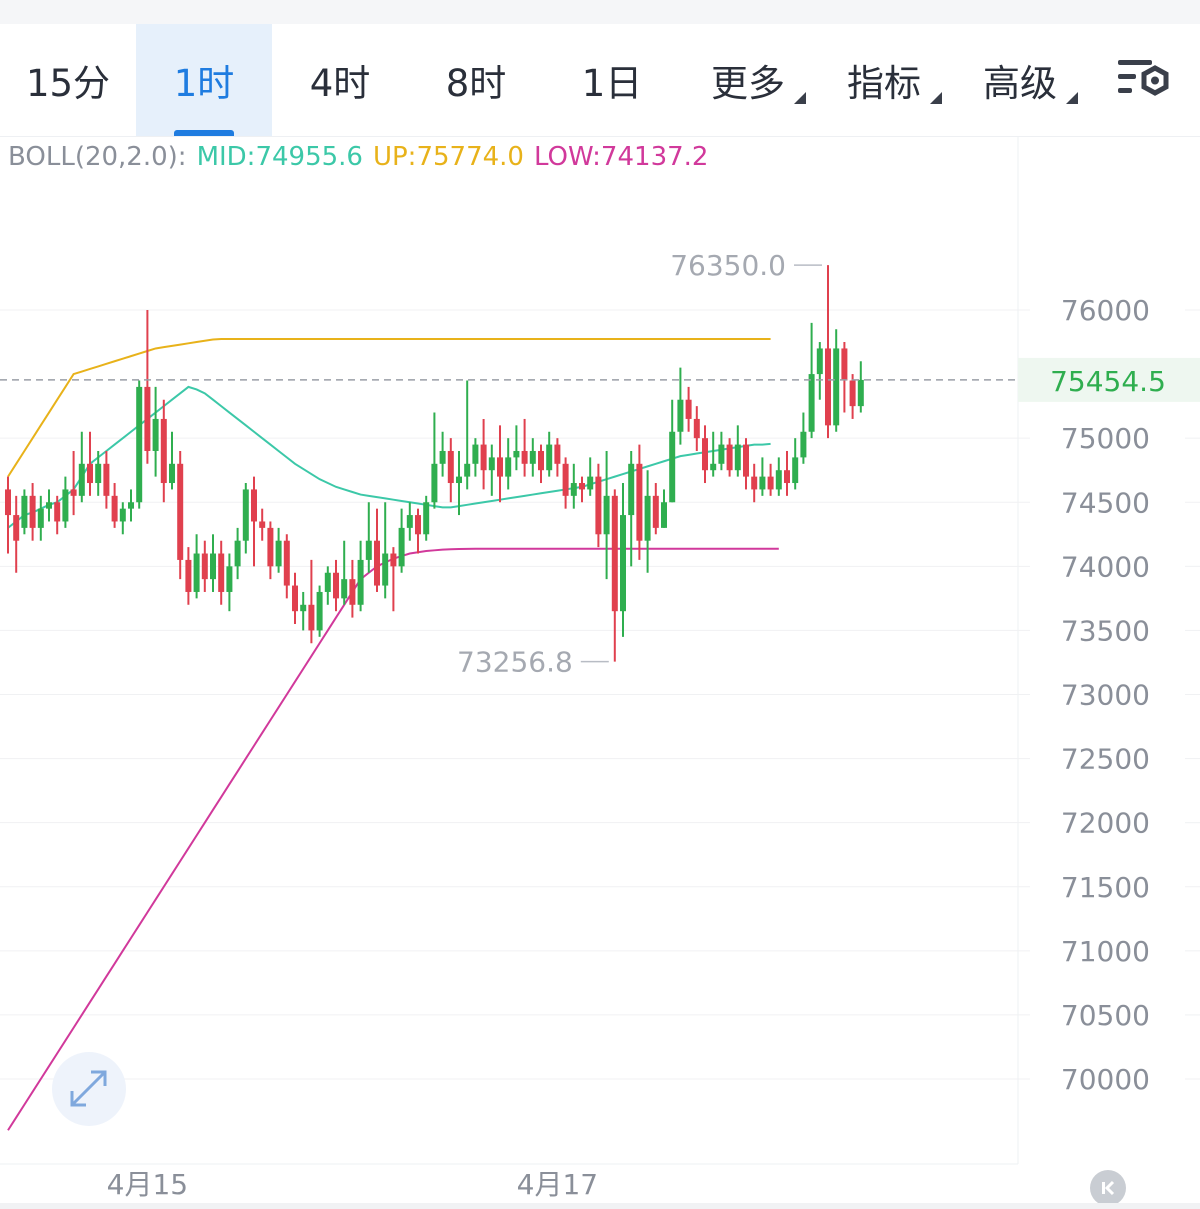  What do you see at coordinates (1143, 78) in the screenshot?
I see `chart-settings-icon` at bounding box center [1143, 78].